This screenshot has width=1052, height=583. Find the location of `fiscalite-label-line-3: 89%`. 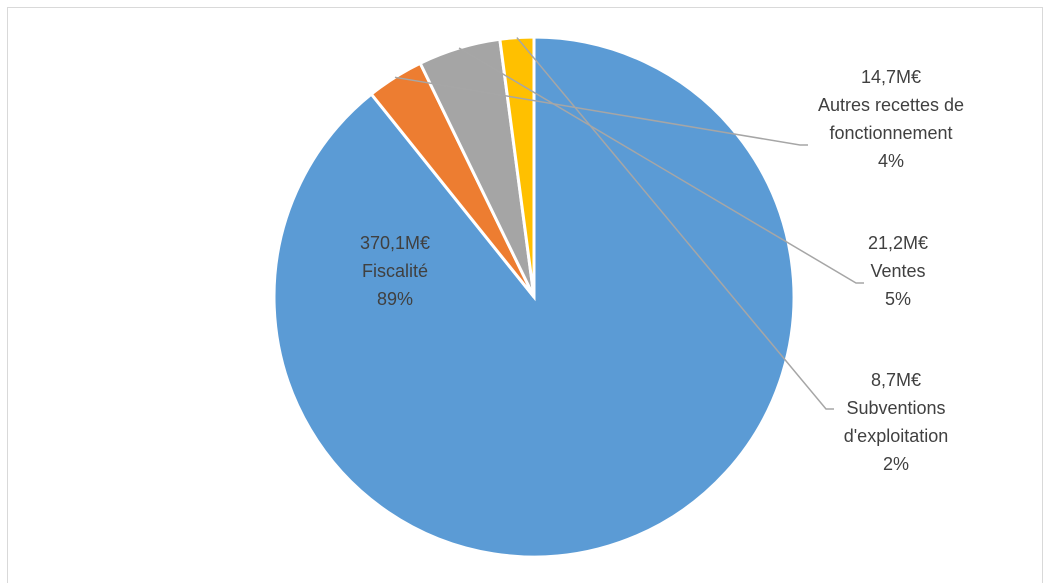

fiscalite-label-line-3: 89% is located at coordinates (395, 299).